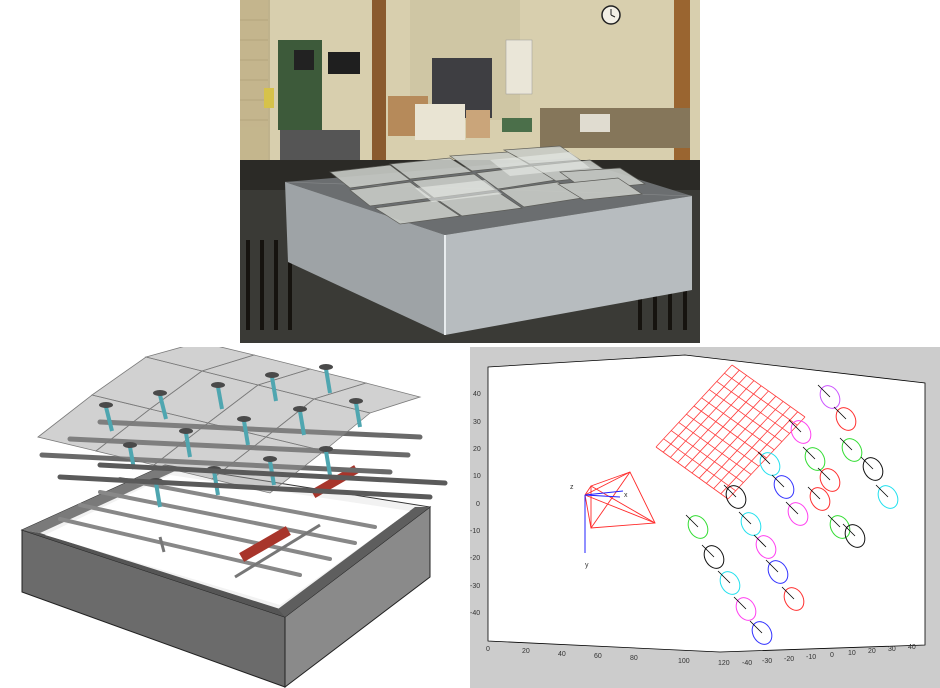  What do you see at coordinates (475, 558) in the screenshot?
I see `y-tick-neg20: -20` at bounding box center [475, 558].